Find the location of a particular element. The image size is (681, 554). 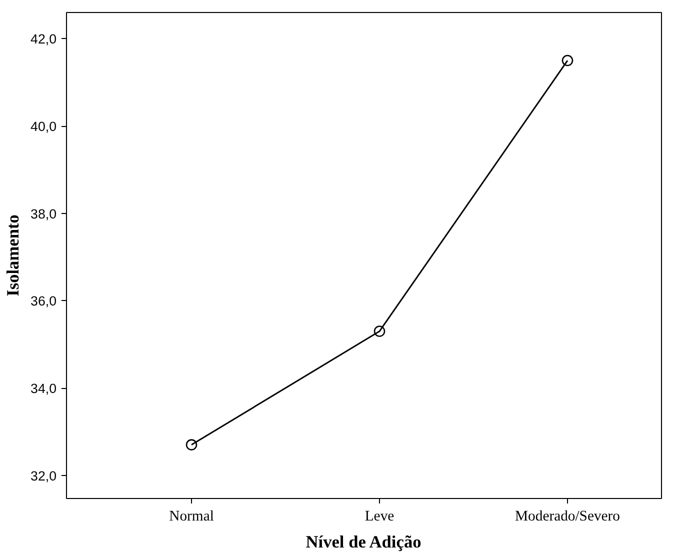

y-tick-label: 40,0 is located at coordinates (43, 126).